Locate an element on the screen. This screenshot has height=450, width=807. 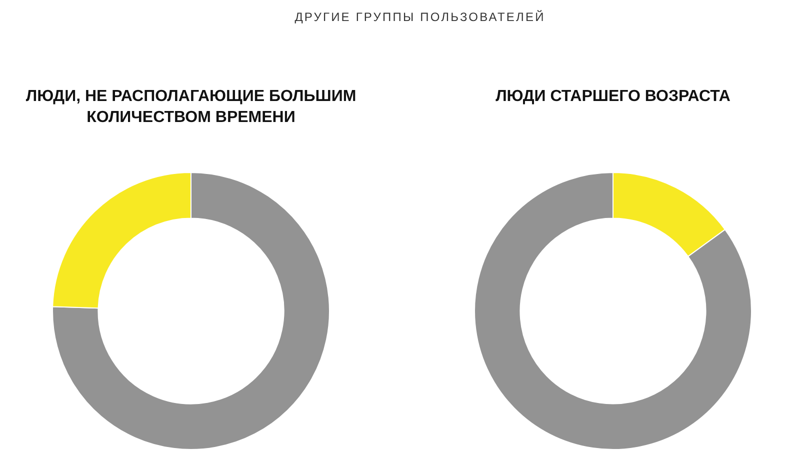
chart-title: ЛЮДИ, НЕ РАСПОЛАГАЮЩИЕ БОЛЬШИМ КОЛИЧЕСТВОМ ВРЕМЕНИ is located at coordinates (191, 107).